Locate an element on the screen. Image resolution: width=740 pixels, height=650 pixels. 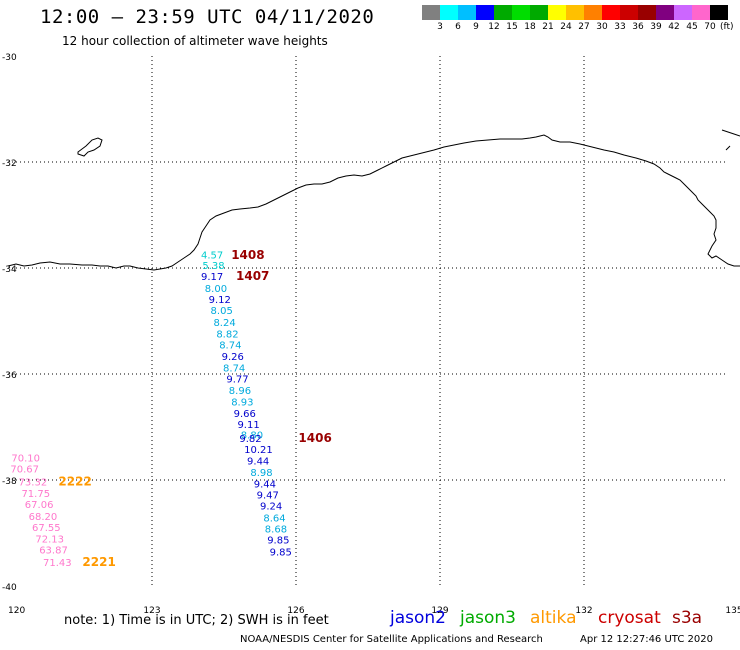
wave-height-value: 68.20 is located at coordinates (43, 517).